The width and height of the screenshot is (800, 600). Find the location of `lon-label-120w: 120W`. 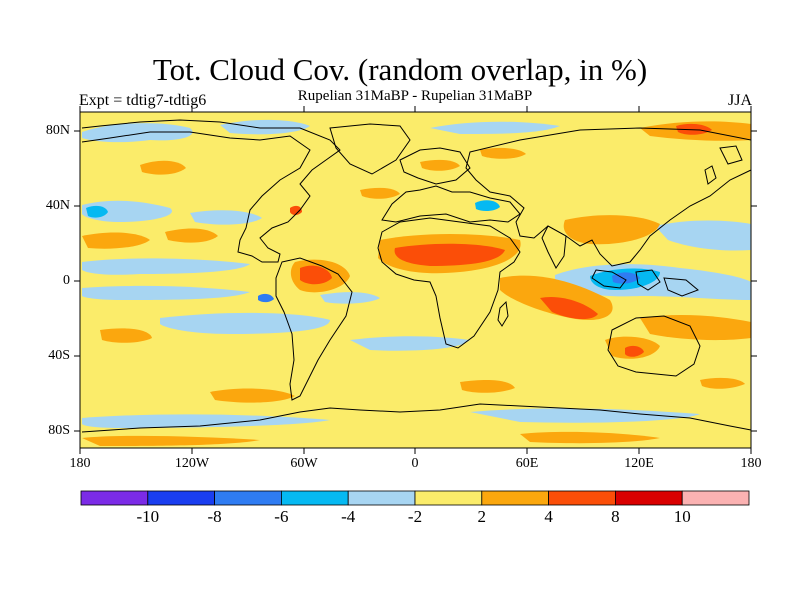

lon-label-120w: 120W is located at coordinates (192, 463).